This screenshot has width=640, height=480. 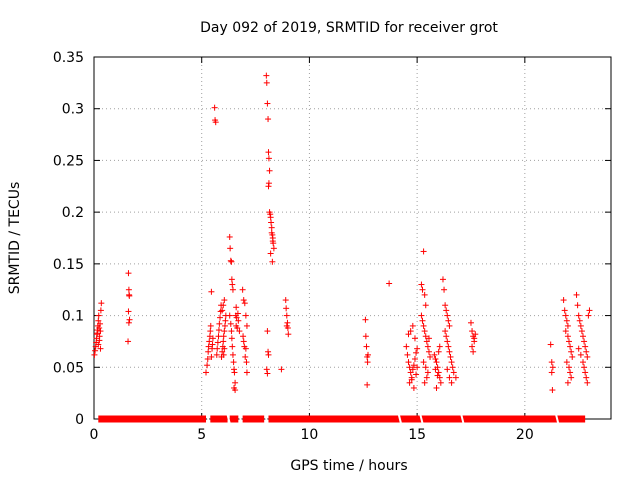 I want to click on y-tick-label: 0.3, so click(x=73, y=110).